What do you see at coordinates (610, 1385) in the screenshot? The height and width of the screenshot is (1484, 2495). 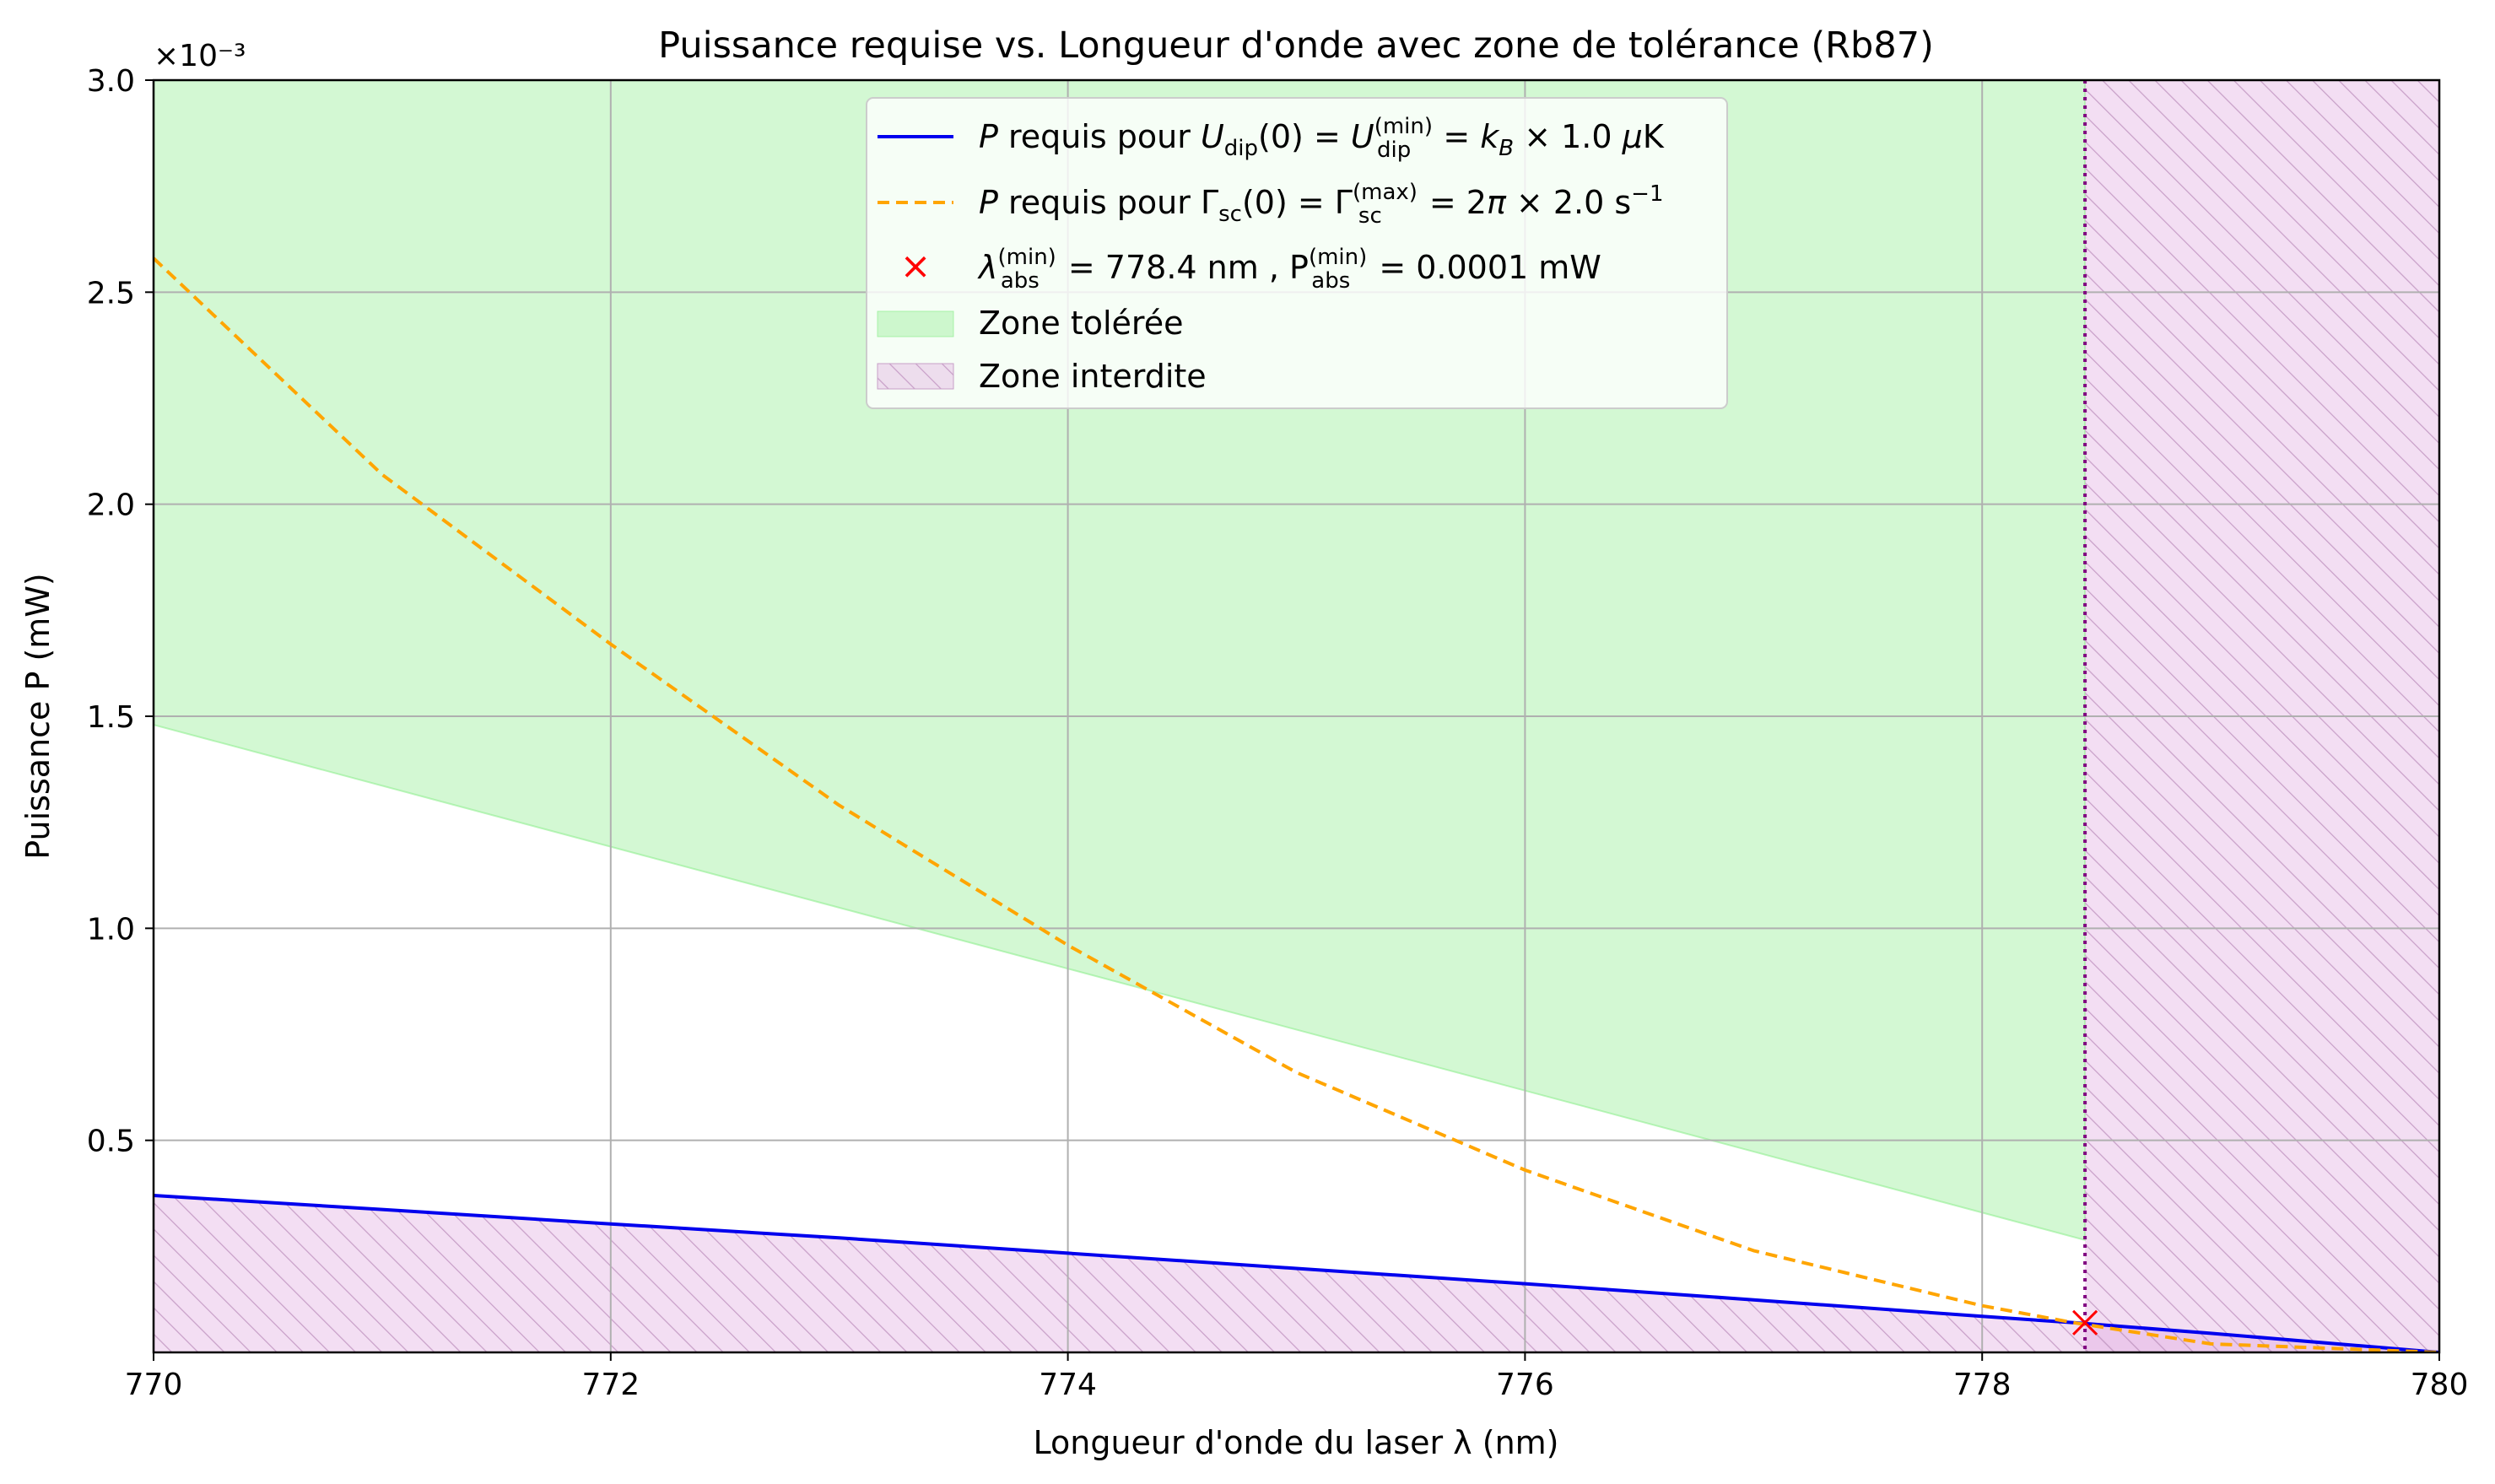 I see `x-tick-label: 772` at bounding box center [610, 1385].